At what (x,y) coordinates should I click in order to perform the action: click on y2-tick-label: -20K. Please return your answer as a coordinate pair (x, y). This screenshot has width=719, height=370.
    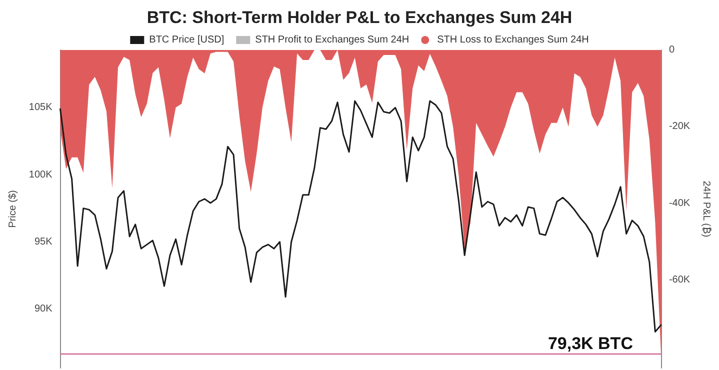
    Looking at the image, I should click on (679, 126).